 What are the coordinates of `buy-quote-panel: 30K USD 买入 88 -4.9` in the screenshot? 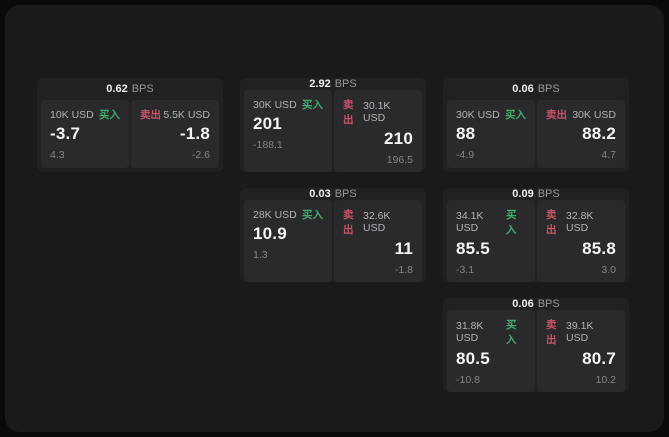 It's located at (491, 134).